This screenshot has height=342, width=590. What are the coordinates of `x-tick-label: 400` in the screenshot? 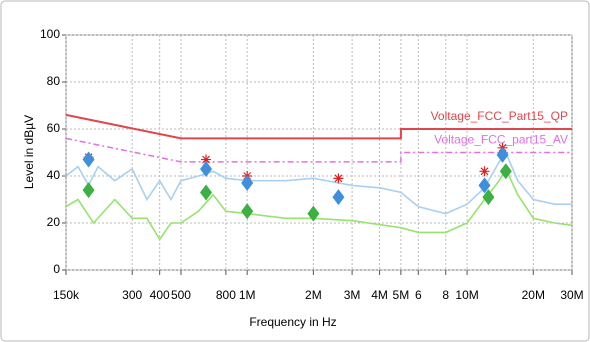 It's located at (160, 295).